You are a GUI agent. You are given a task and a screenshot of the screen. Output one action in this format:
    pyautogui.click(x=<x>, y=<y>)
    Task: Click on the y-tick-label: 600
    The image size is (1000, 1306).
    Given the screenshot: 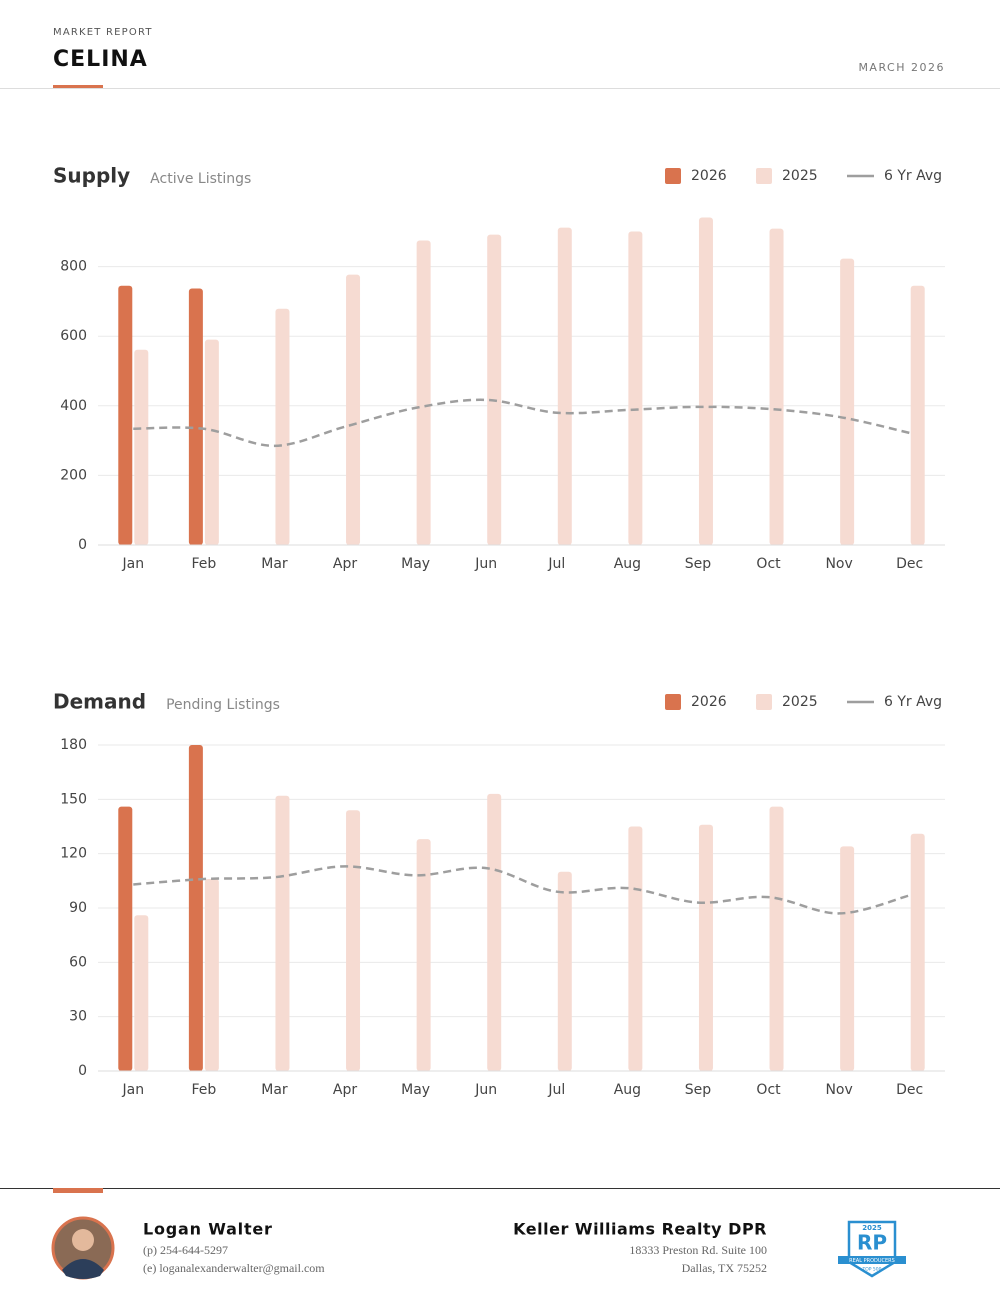 What is the action you would take?
    pyautogui.click(x=73, y=336)
    